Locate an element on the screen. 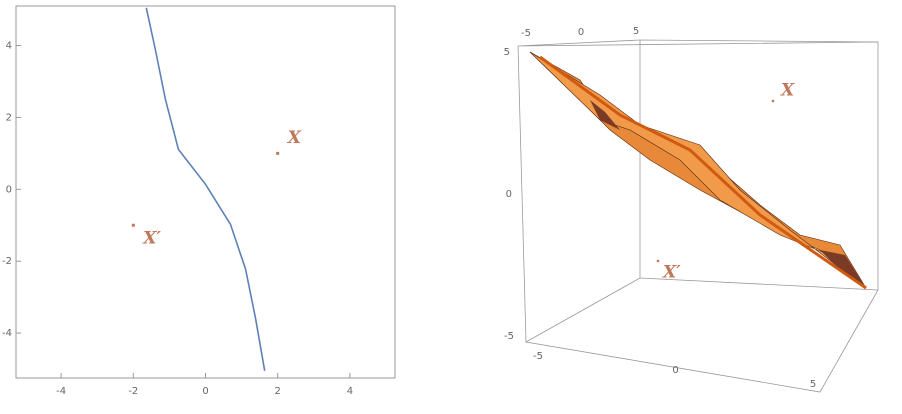 This screenshot has height=414, width=902. y-tick-label: -5 is located at coordinates (538, 356).